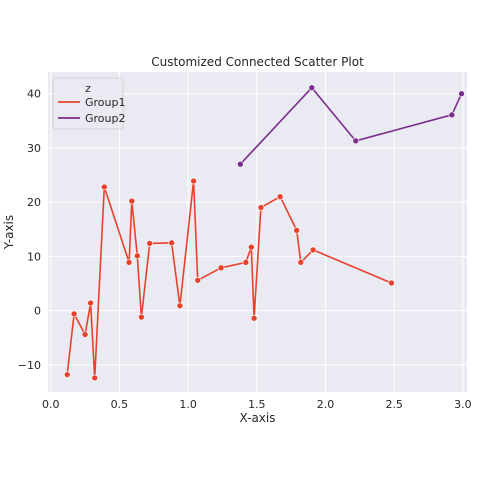  Describe the element at coordinates (188, 404) in the screenshot. I see `x-tick-label: 1.0` at that location.